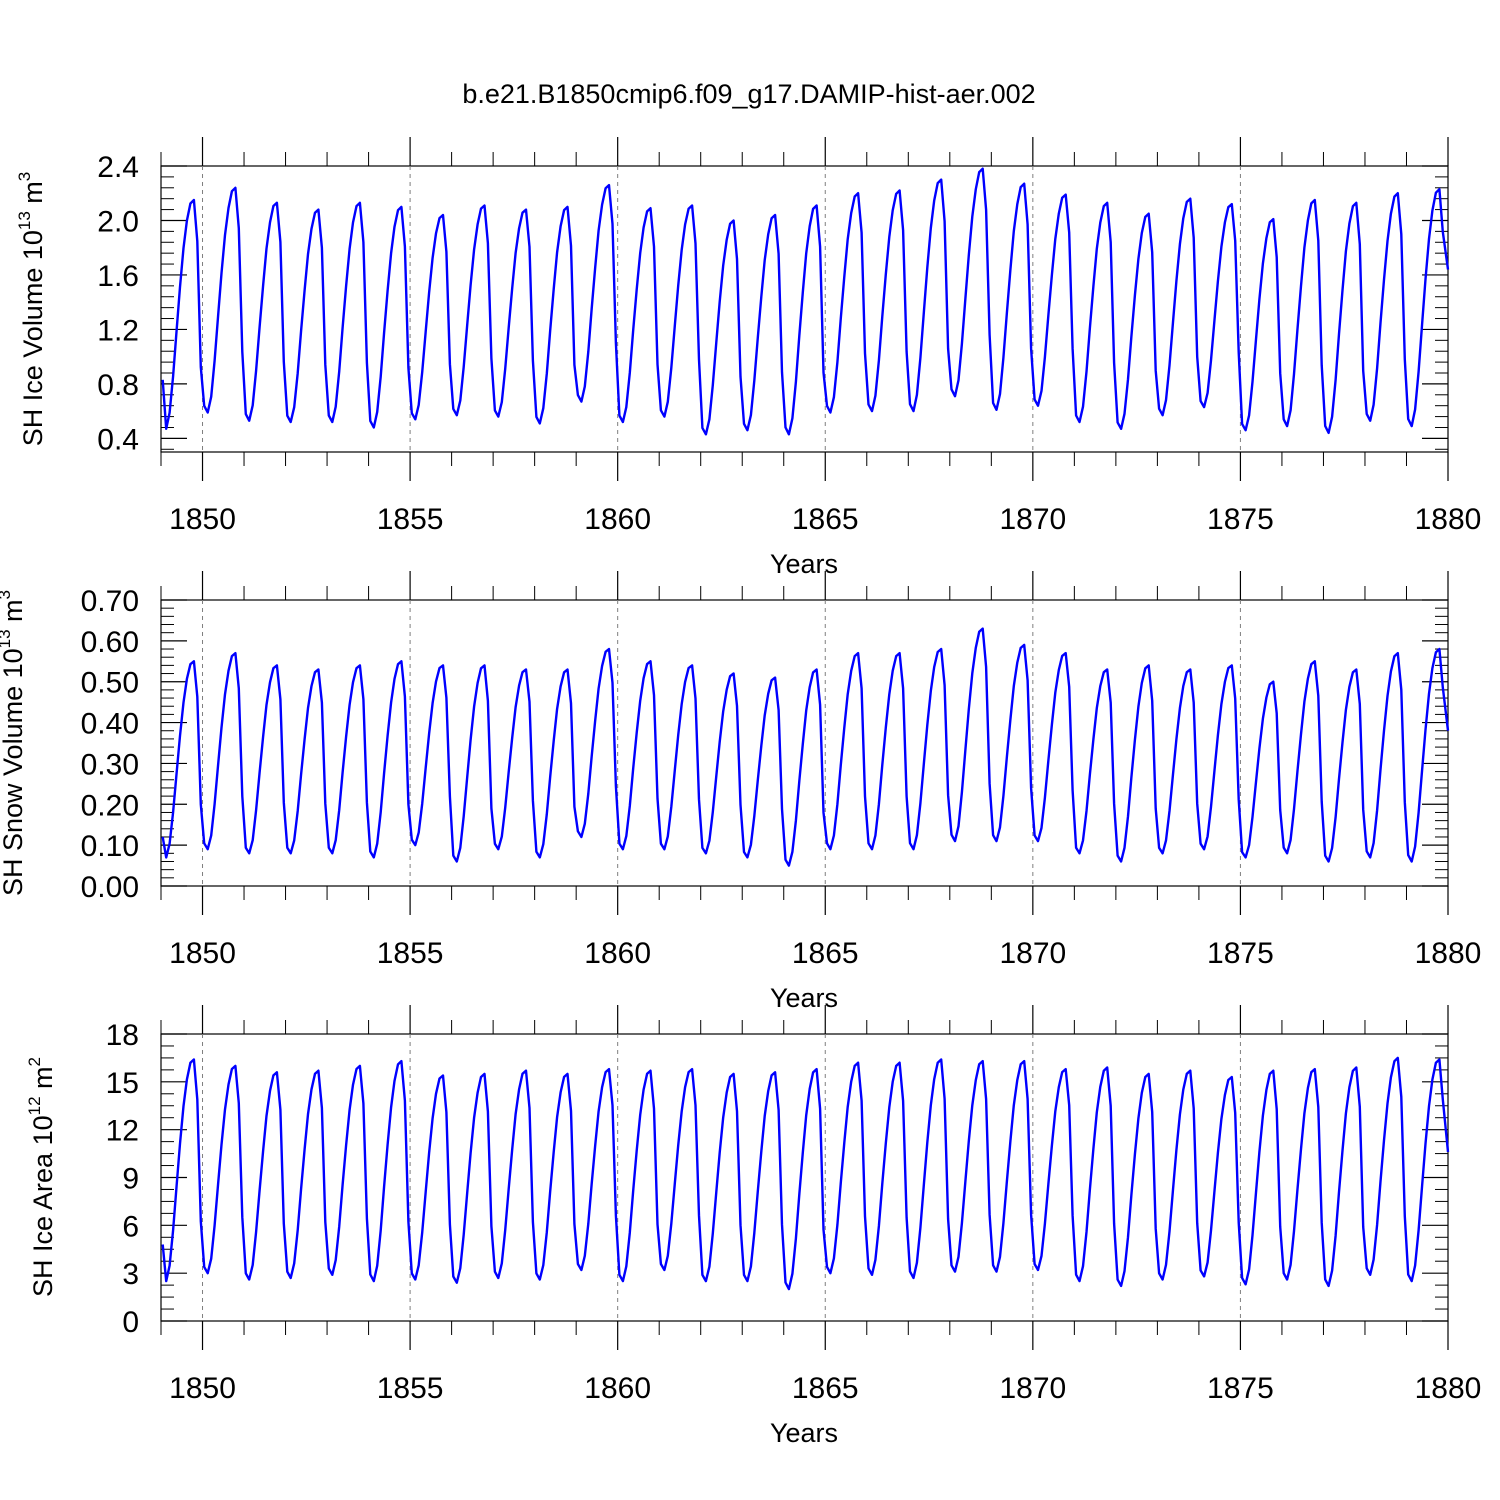 This screenshot has width=1500, height=1500. What do you see at coordinates (122, 1083) in the screenshot?
I see `y-tick-label: 15` at bounding box center [122, 1083].